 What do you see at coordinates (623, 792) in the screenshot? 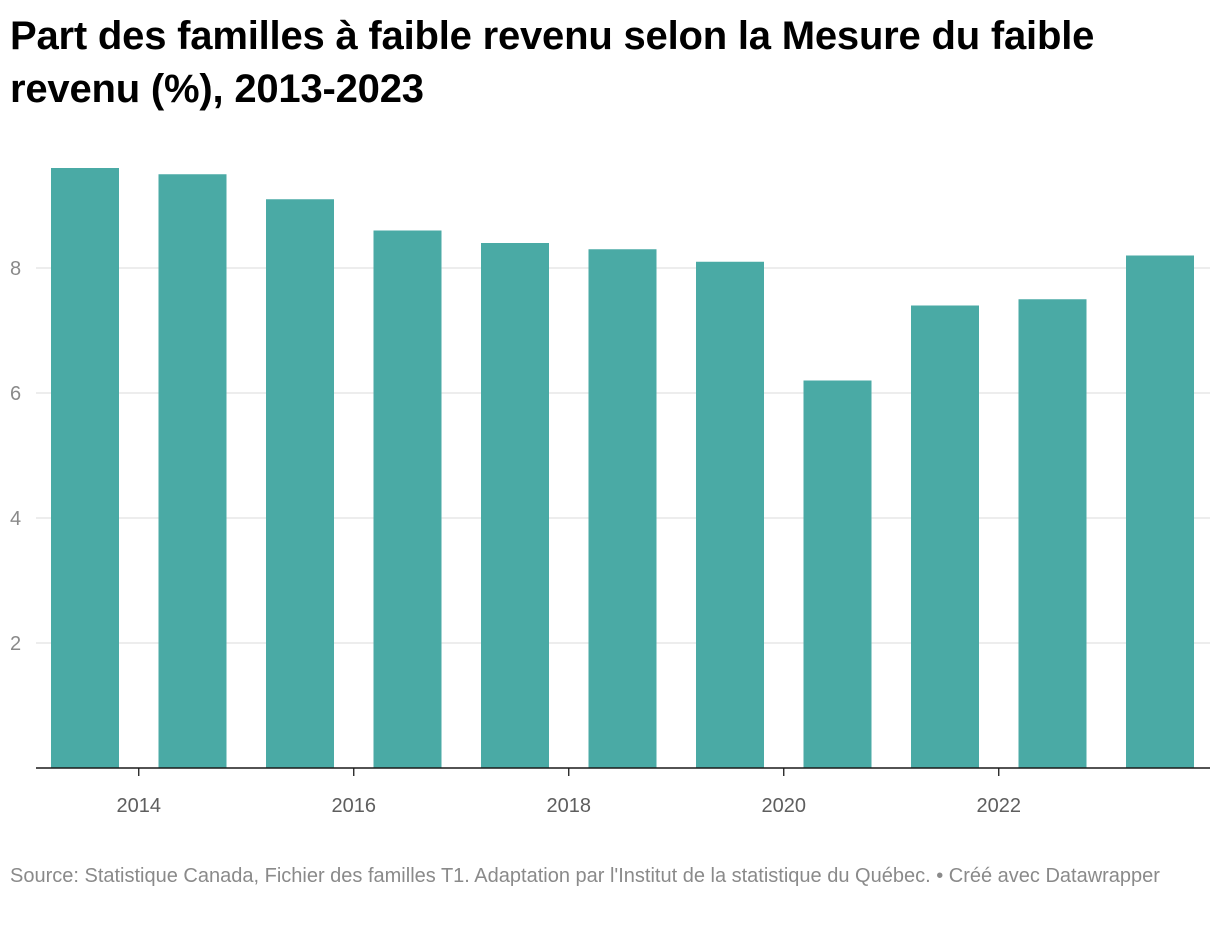
I see `x-axis: 2014 2016 2018 2020 2022` at bounding box center [623, 792].